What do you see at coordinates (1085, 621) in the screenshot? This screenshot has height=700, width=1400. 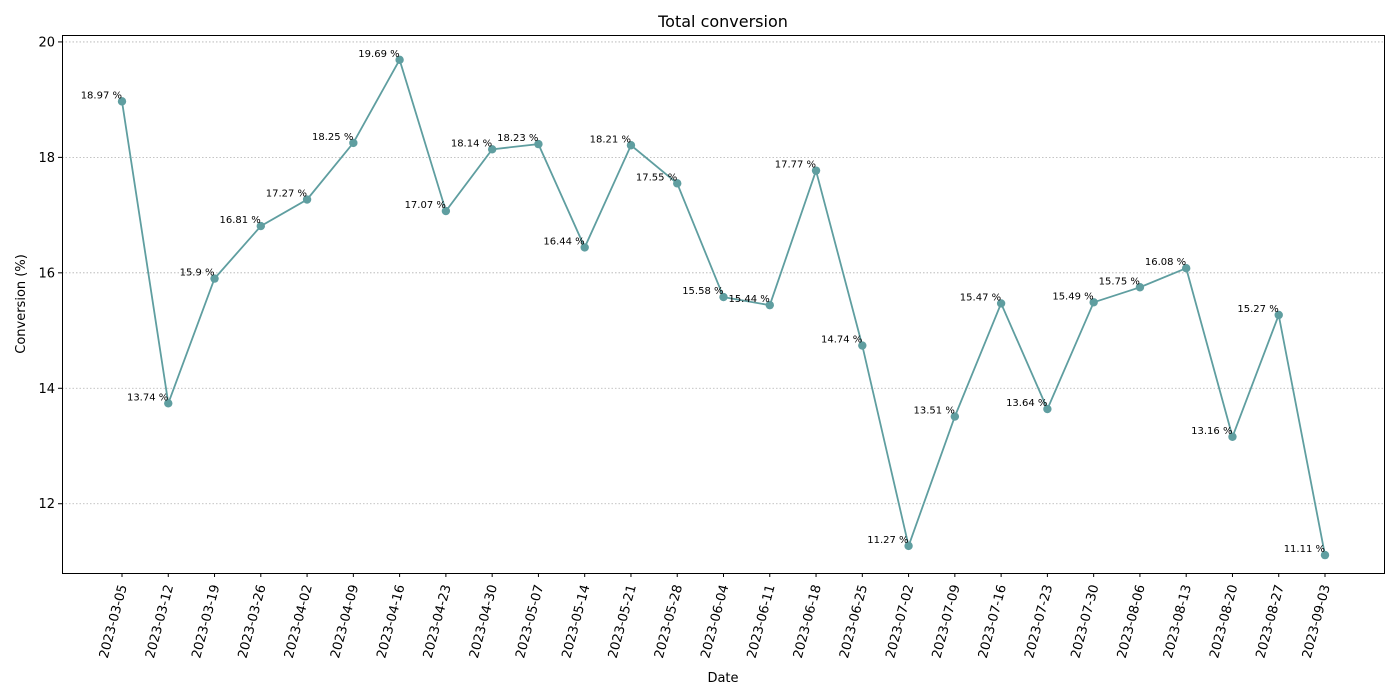 I see `x-tick-label: 2023-07-30` at bounding box center [1085, 621].